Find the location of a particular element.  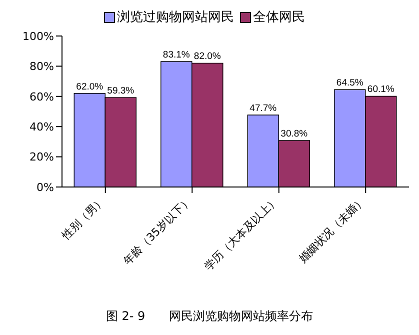

data-label: 64.5% is located at coordinates (350, 83).